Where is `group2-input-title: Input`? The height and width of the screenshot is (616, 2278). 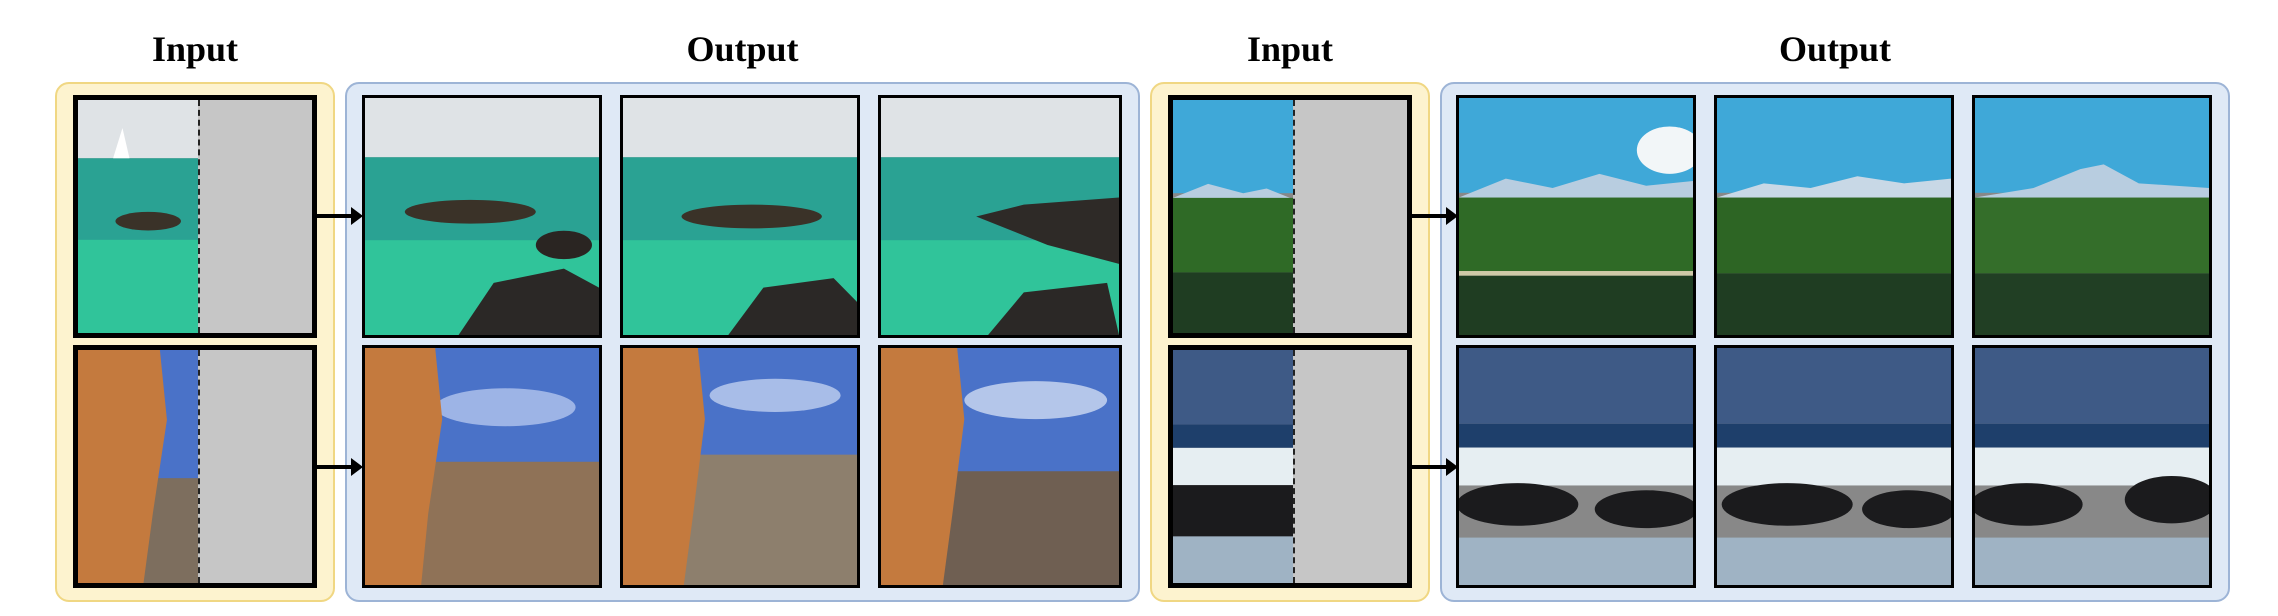
group2-input-title: Input is located at coordinates (1290, 49).